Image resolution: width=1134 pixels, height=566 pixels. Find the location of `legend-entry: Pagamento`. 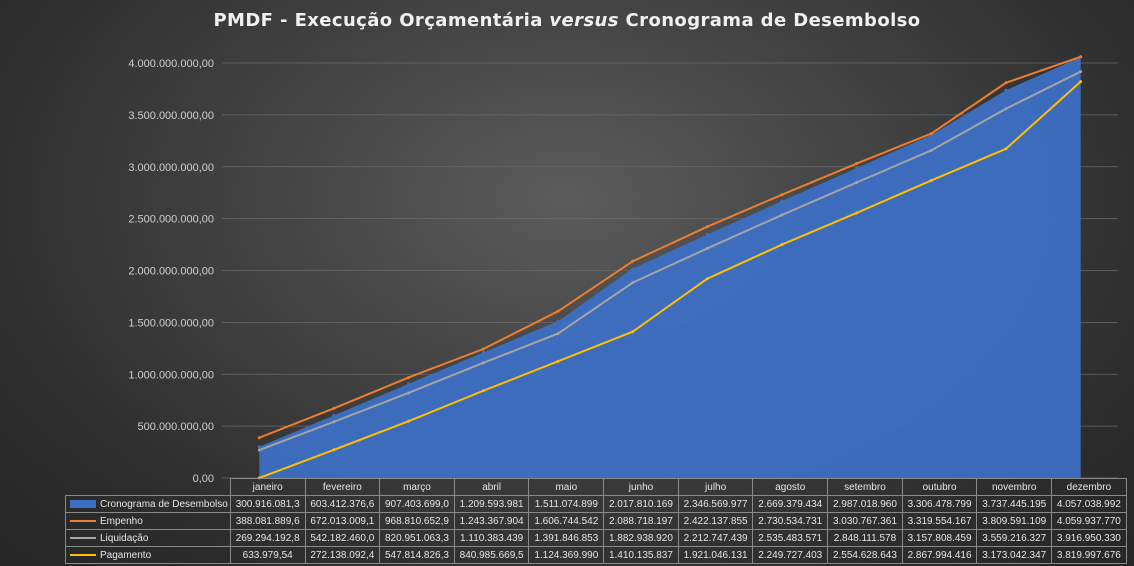

legend-entry: Pagamento is located at coordinates (148, 555).